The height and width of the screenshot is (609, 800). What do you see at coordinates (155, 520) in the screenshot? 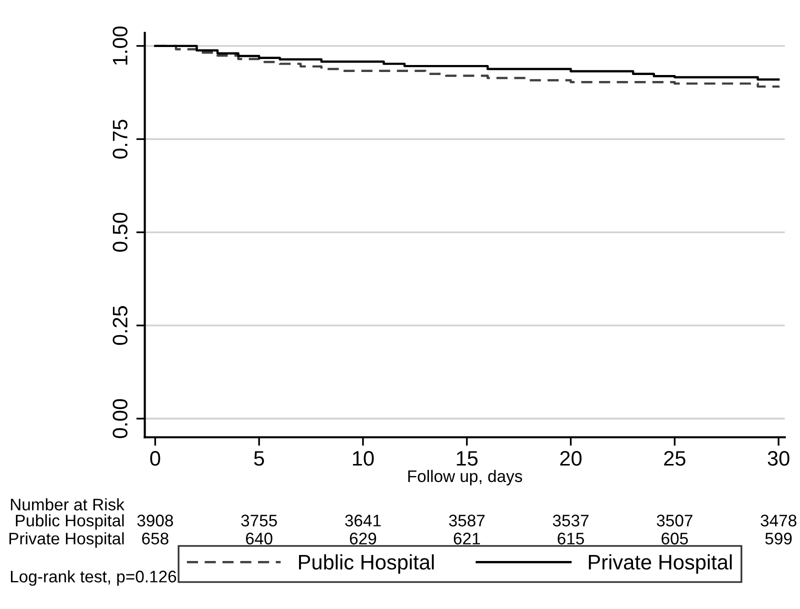
I see `text: 3908` at bounding box center [155, 520].